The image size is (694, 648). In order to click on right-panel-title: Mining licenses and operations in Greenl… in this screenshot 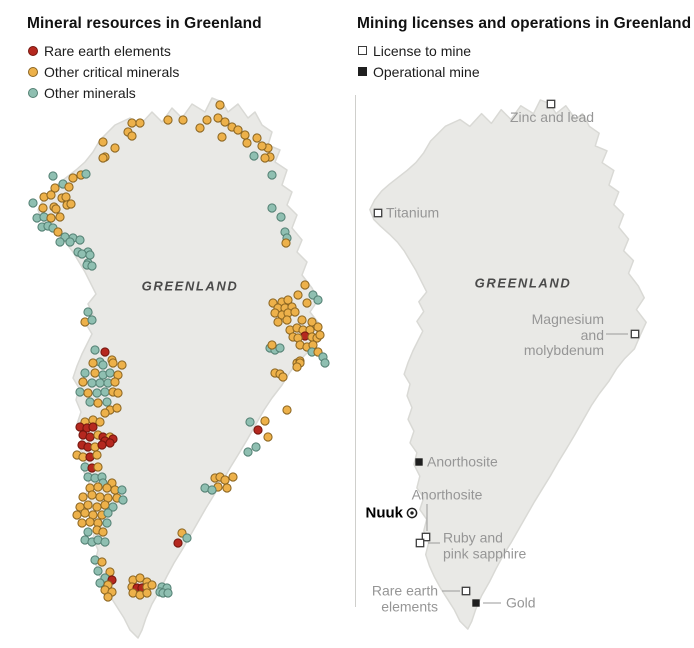, I will do `click(524, 23)`.